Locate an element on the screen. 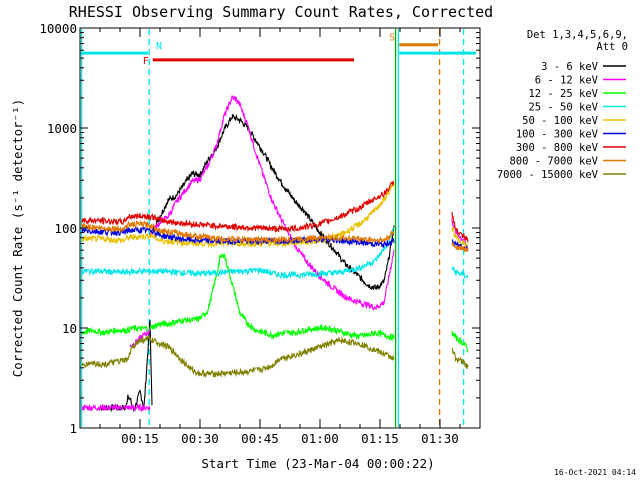 This screenshot has height=480, width=640. render-timestamp: 16-Oct-2021 04:14 is located at coordinates (595, 472).